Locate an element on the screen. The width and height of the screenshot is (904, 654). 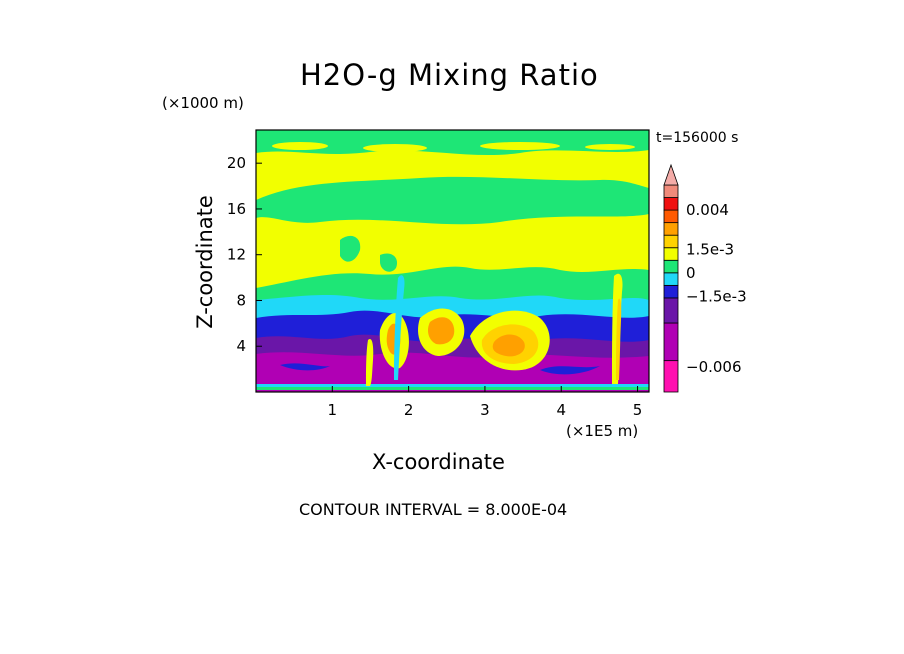
colorbar: 0.004 1.5e-3 0 −1.5e-3 −0.006 is located at coordinates (705, 278).